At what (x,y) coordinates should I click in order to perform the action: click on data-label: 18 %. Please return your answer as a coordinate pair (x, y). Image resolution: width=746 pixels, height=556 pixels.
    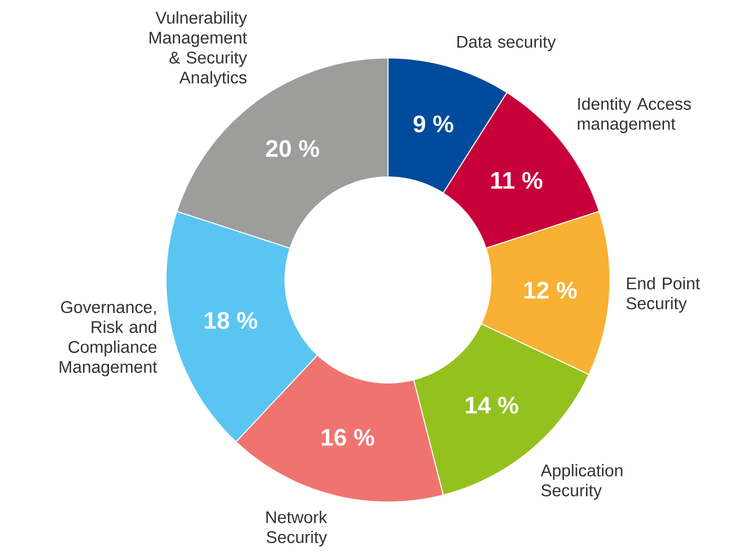
    Looking at the image, I should click on (231, 320).